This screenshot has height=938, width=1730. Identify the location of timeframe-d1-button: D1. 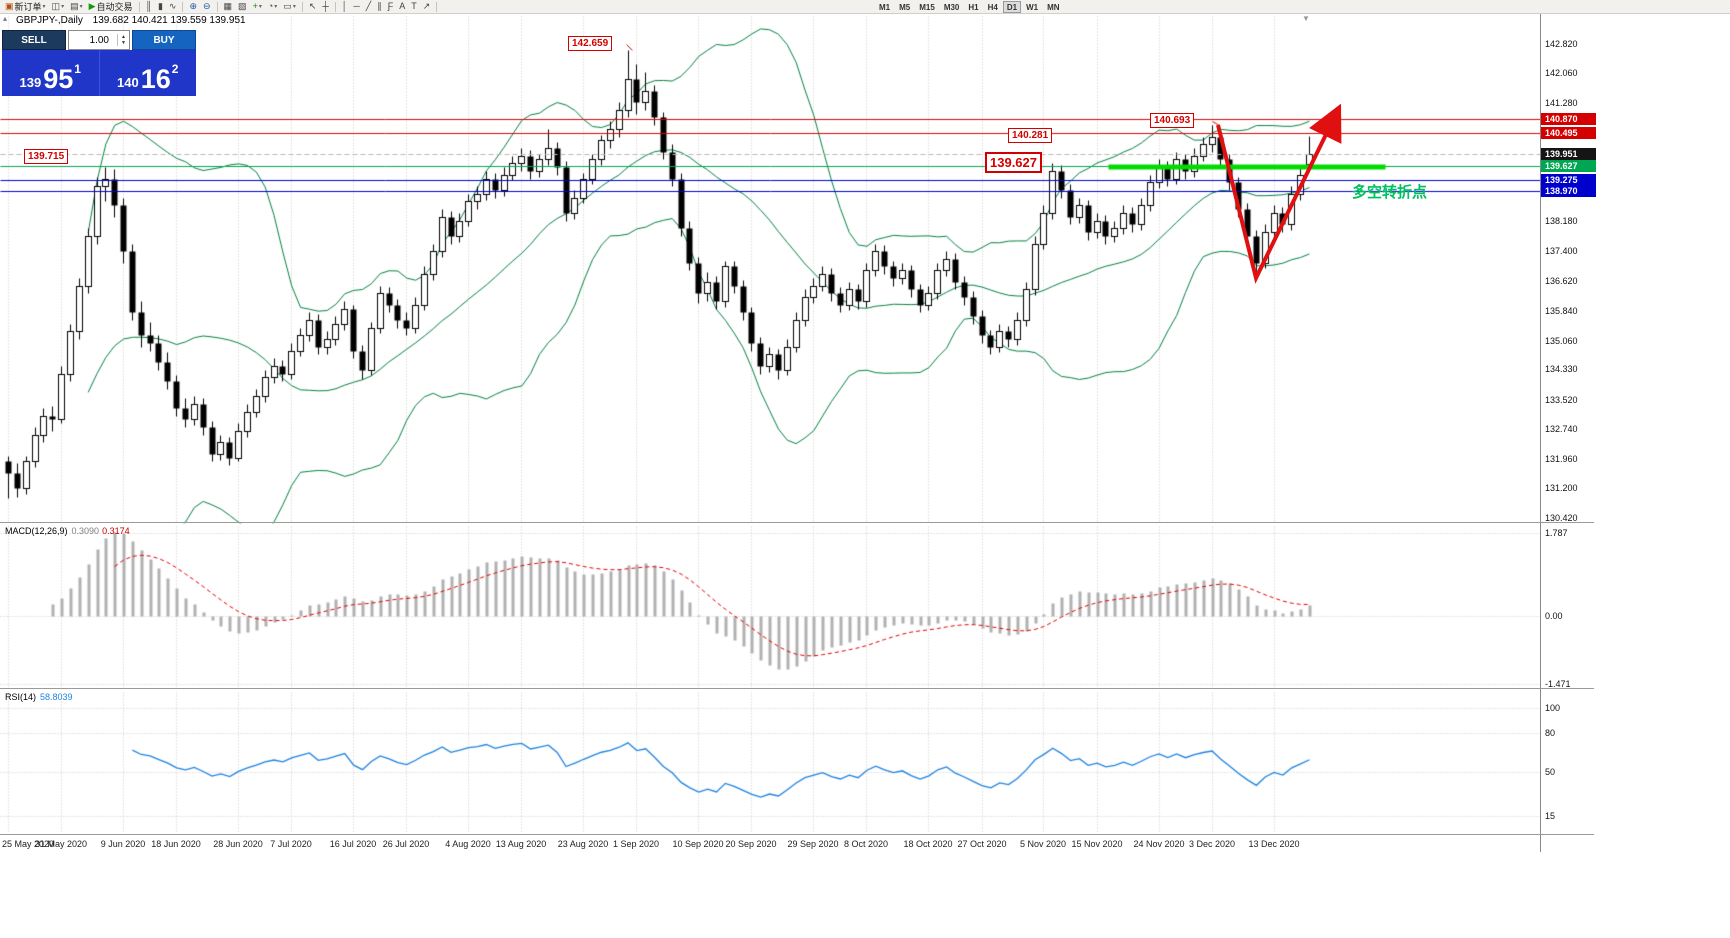
(1012, 7).